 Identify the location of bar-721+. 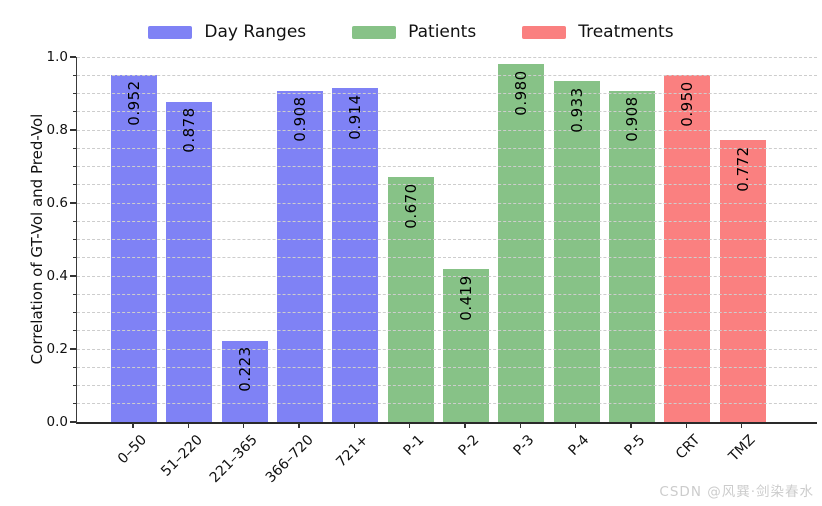
(355, 255).